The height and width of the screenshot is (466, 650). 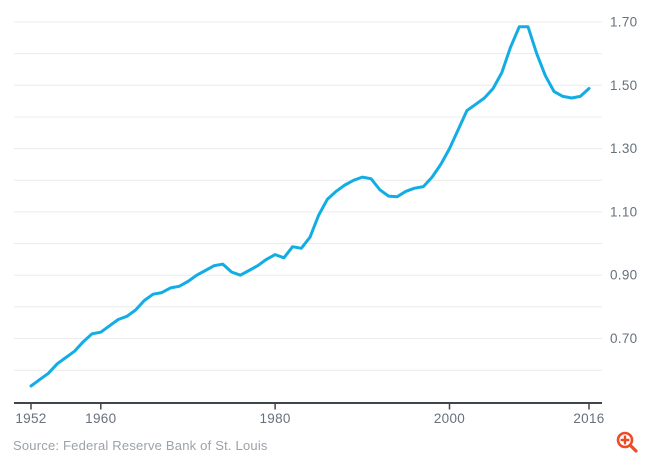 I want to click on x-tick-label: 1980, so click(x=274, y=418).